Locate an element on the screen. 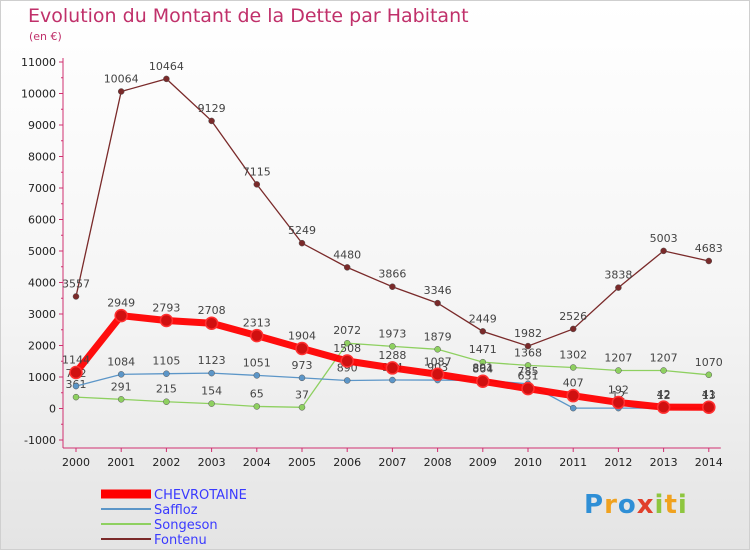 This screenshot has height=550, width=750. data-label-saffloz-2009: 891 is located at coordinates (482, 367).